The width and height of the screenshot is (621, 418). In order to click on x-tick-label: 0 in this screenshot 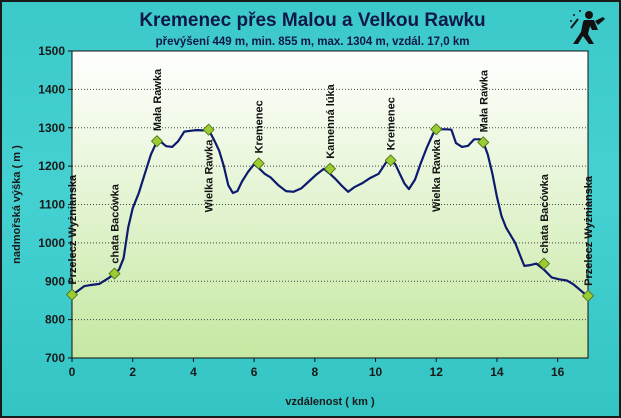, I will do `click(72, 372)`.